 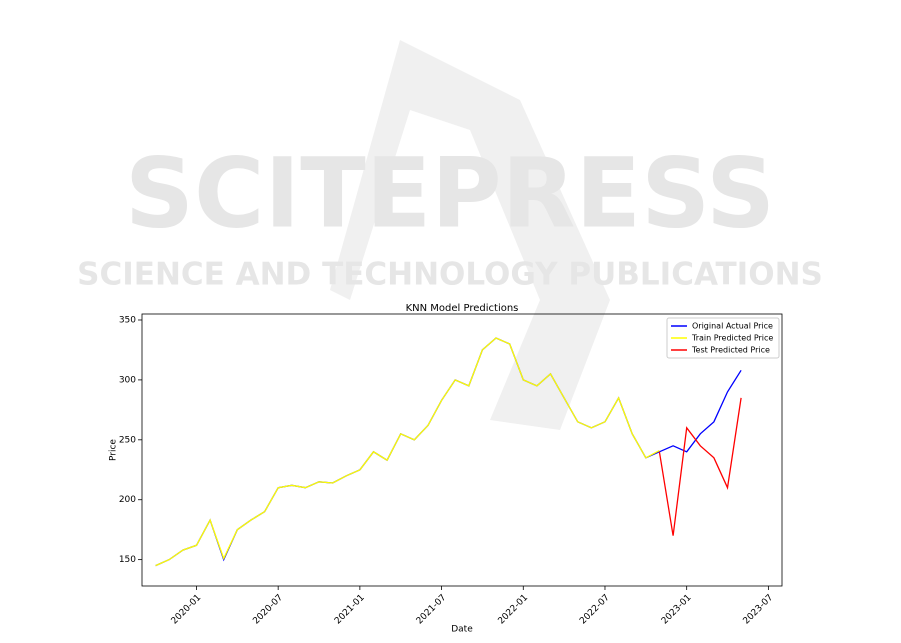 I want to click on x-tick-label: 2020-07, so click(x=268, y=610).